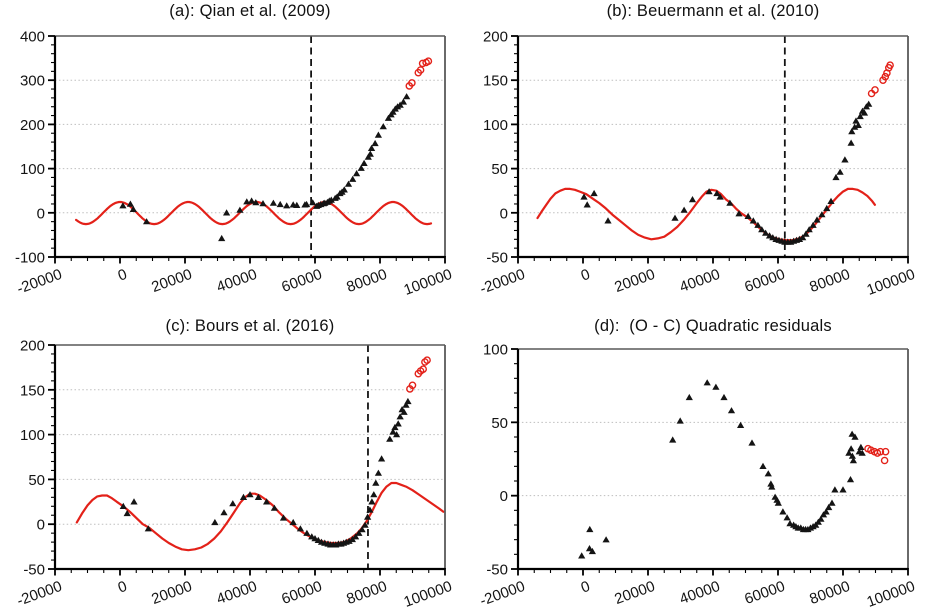 The image size is (926, 613). What do you see at coordinates (32, 390) in the screenshot?
I see `y-tick-label: 150` at bounding box center [32, 390].